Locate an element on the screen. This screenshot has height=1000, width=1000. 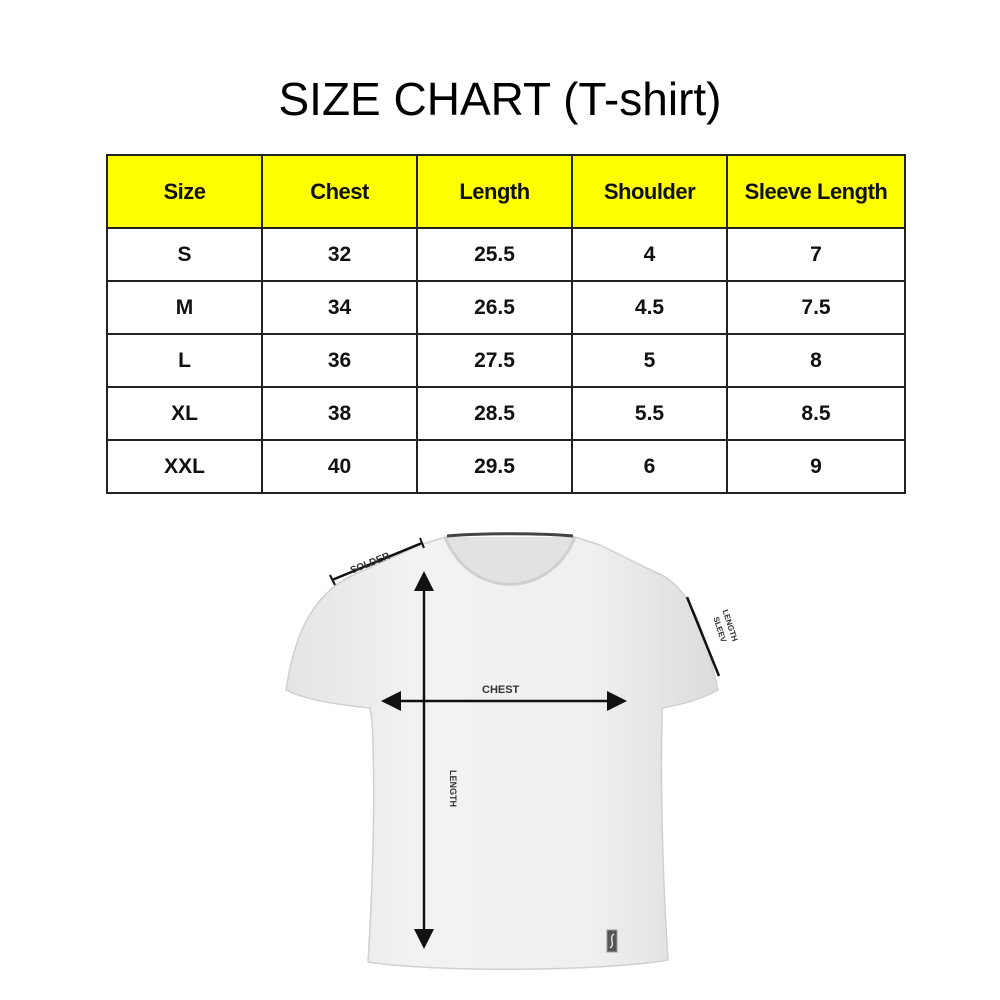
cell-shoulder: 4.5 is located at coordinates (649, 307).